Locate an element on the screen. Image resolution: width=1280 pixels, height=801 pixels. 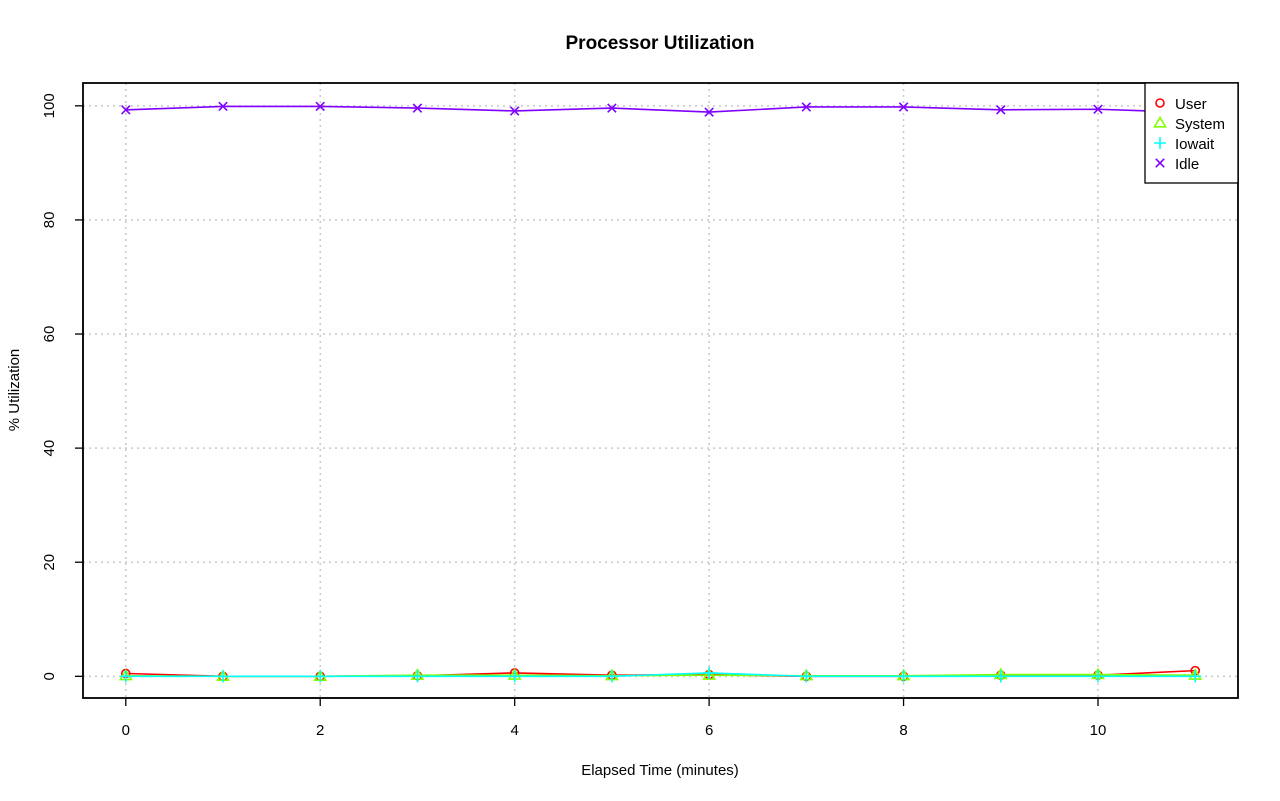
y-tick-label: 60 is located at coordinates (49, 334).